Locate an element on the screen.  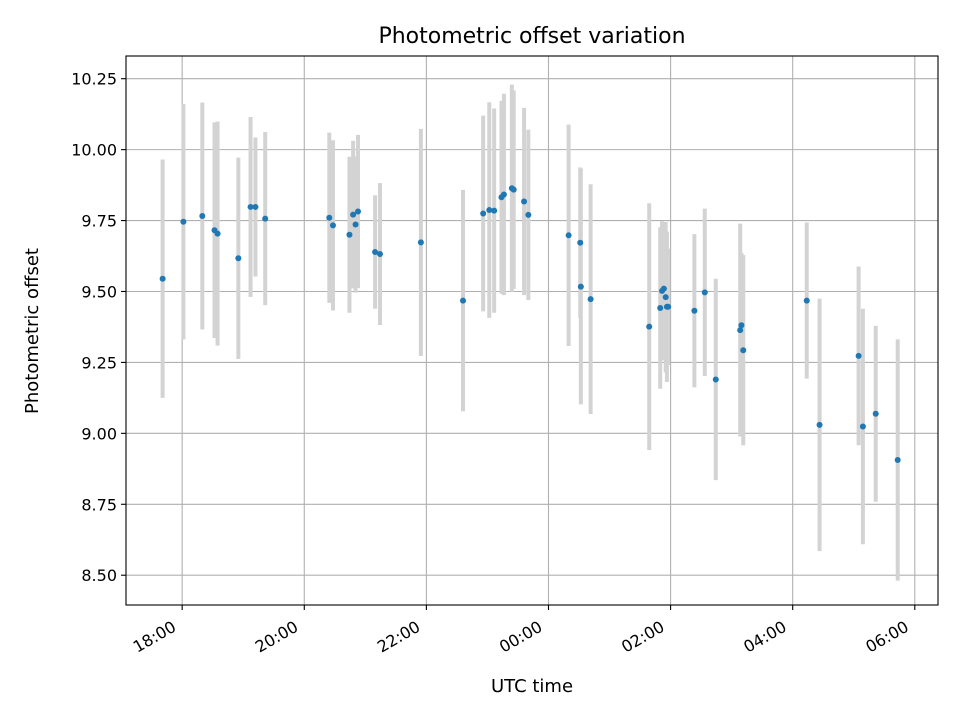
y-tick-label: 9.50 is located at coordinates (99, 291).